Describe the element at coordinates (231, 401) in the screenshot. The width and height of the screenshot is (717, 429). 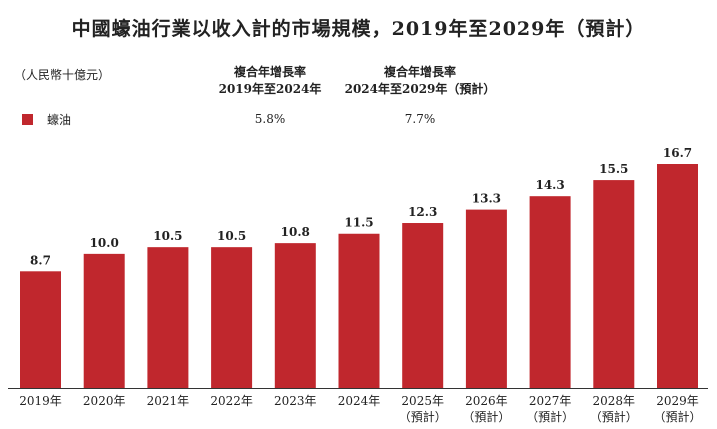
I see `x-tick-label: 2022年` at that location.